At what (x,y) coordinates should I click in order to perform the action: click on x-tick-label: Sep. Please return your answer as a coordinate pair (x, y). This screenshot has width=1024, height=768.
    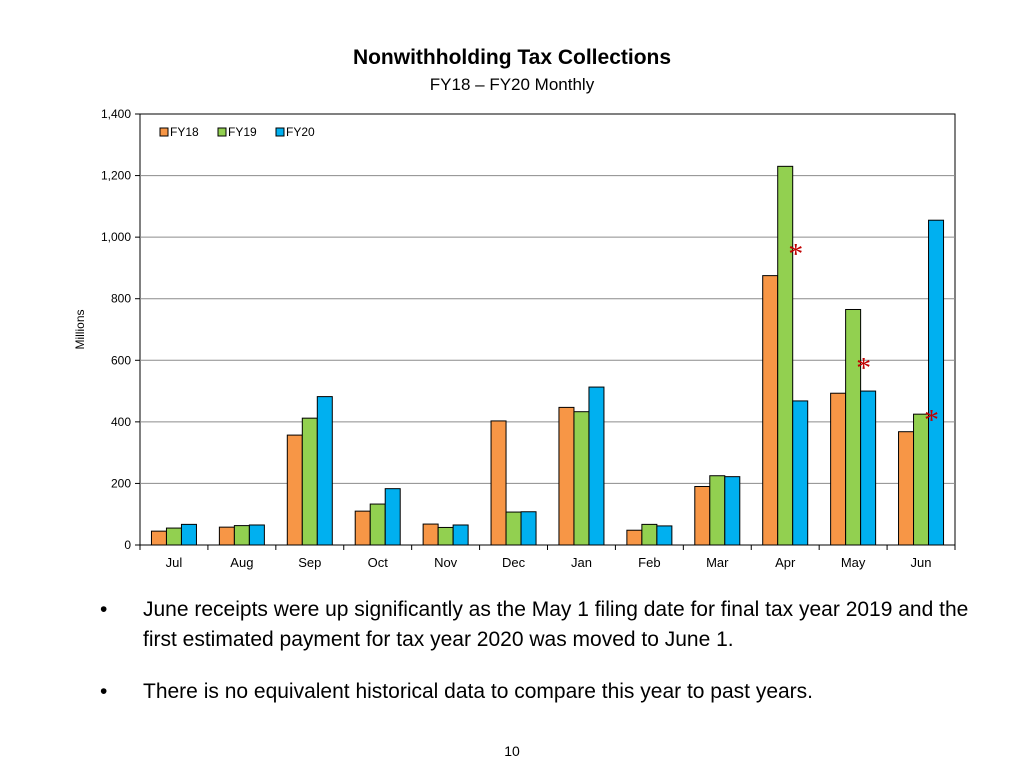
    Looking at the image, I should click on (309, 562).